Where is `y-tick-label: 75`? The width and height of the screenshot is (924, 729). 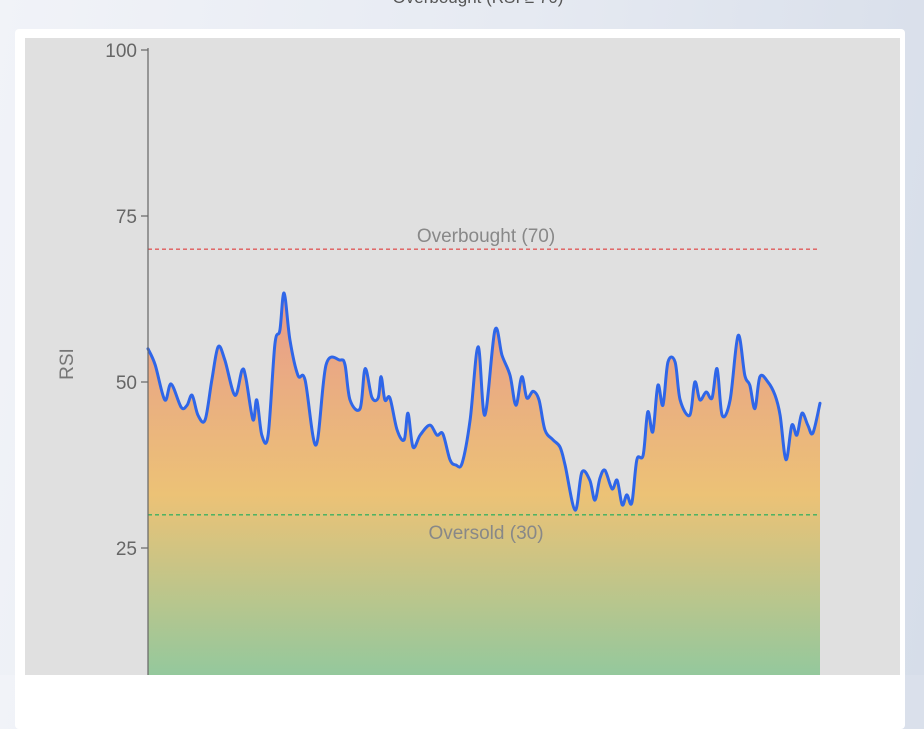
y-tick-label: 75 is located at coordinates (126, 217).